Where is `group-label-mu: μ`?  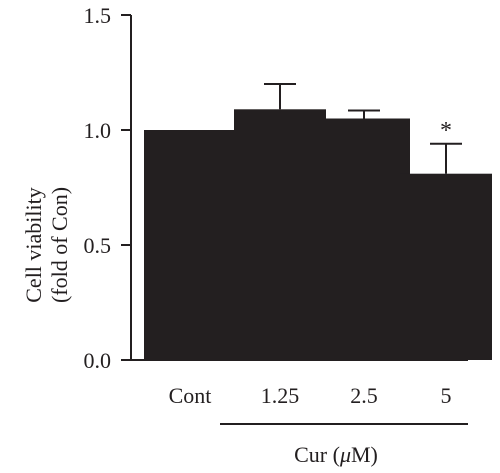
group-label-mu: μ is located at coordinates (345, 454).